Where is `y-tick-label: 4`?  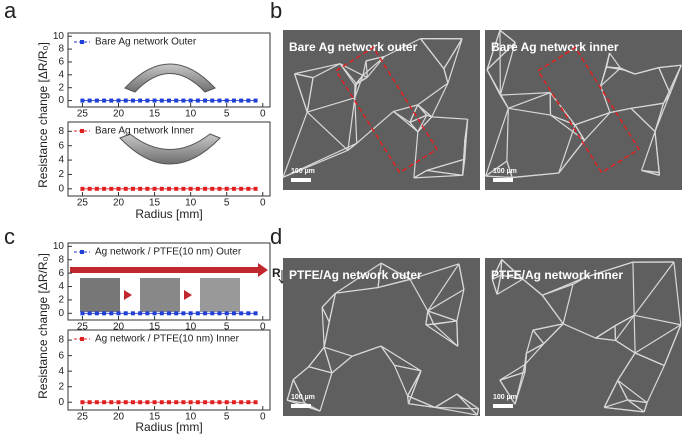
y-tick-label: 4 is located at coordinates (61, 371).